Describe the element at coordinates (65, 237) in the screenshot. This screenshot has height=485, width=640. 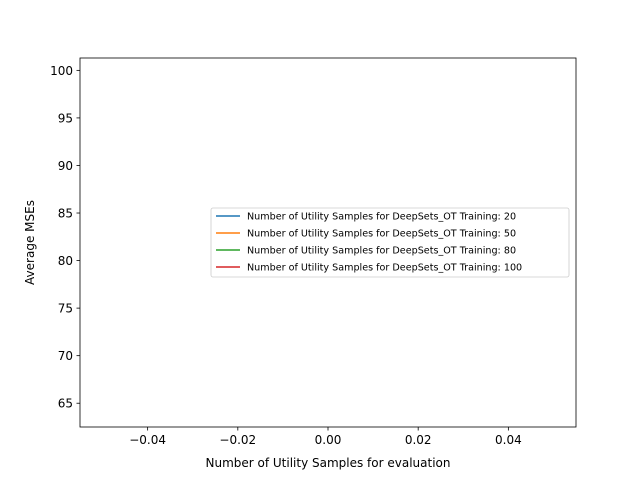
I see `y-axis-ticks: 65 70 75 80 85 90 95 100` at that location.